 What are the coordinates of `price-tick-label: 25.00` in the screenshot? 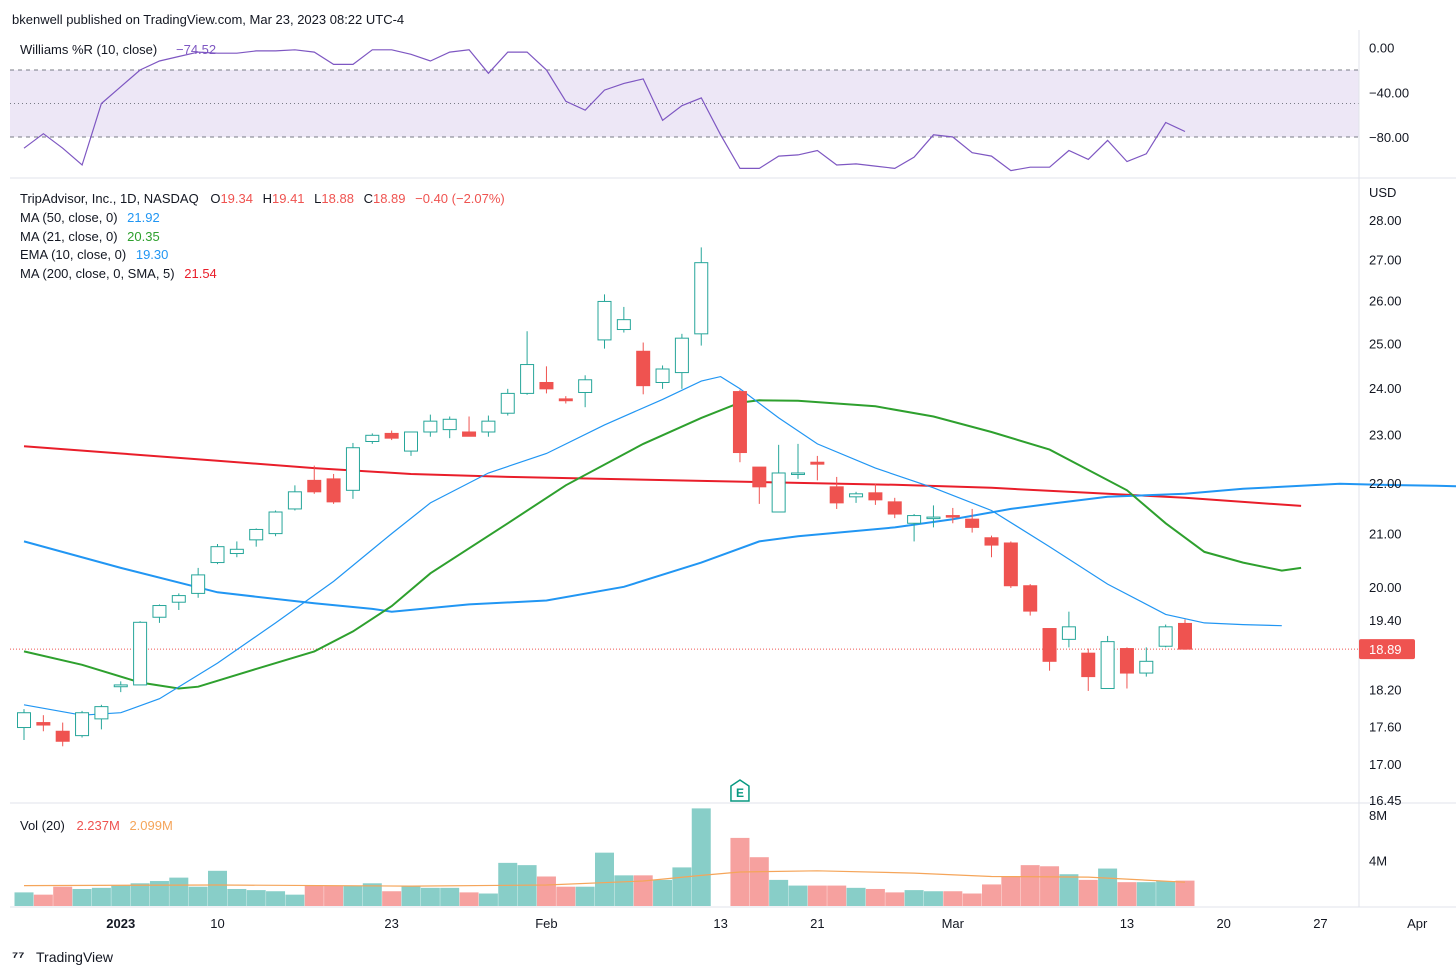 It's located at (1385, 343).